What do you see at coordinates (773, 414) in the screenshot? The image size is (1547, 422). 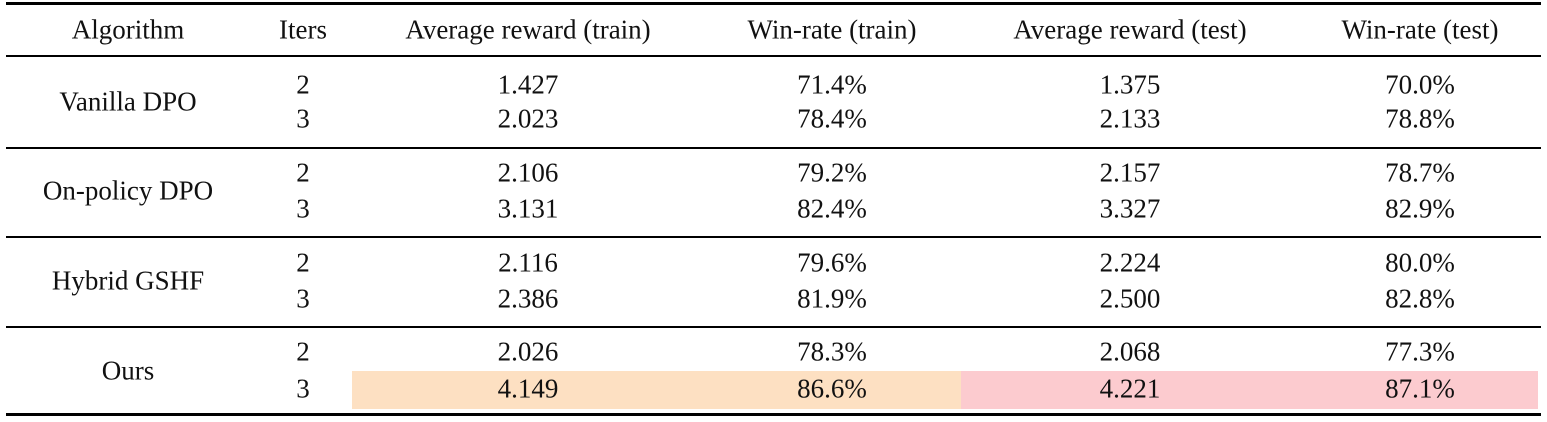 I see `bottom-rule` at bounding box center [773, 414].